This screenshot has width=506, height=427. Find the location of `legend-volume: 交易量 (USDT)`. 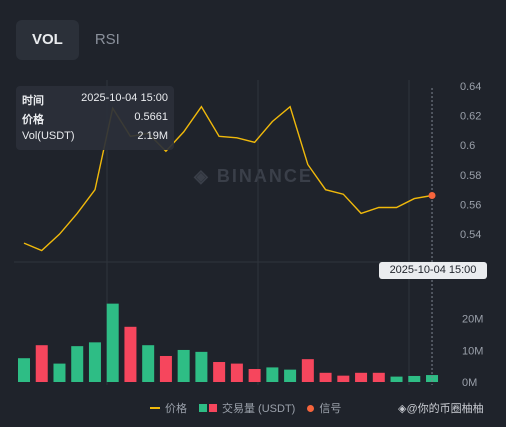

legend-volume: 交易量 (USDT) is located at coordinates (247, 408).